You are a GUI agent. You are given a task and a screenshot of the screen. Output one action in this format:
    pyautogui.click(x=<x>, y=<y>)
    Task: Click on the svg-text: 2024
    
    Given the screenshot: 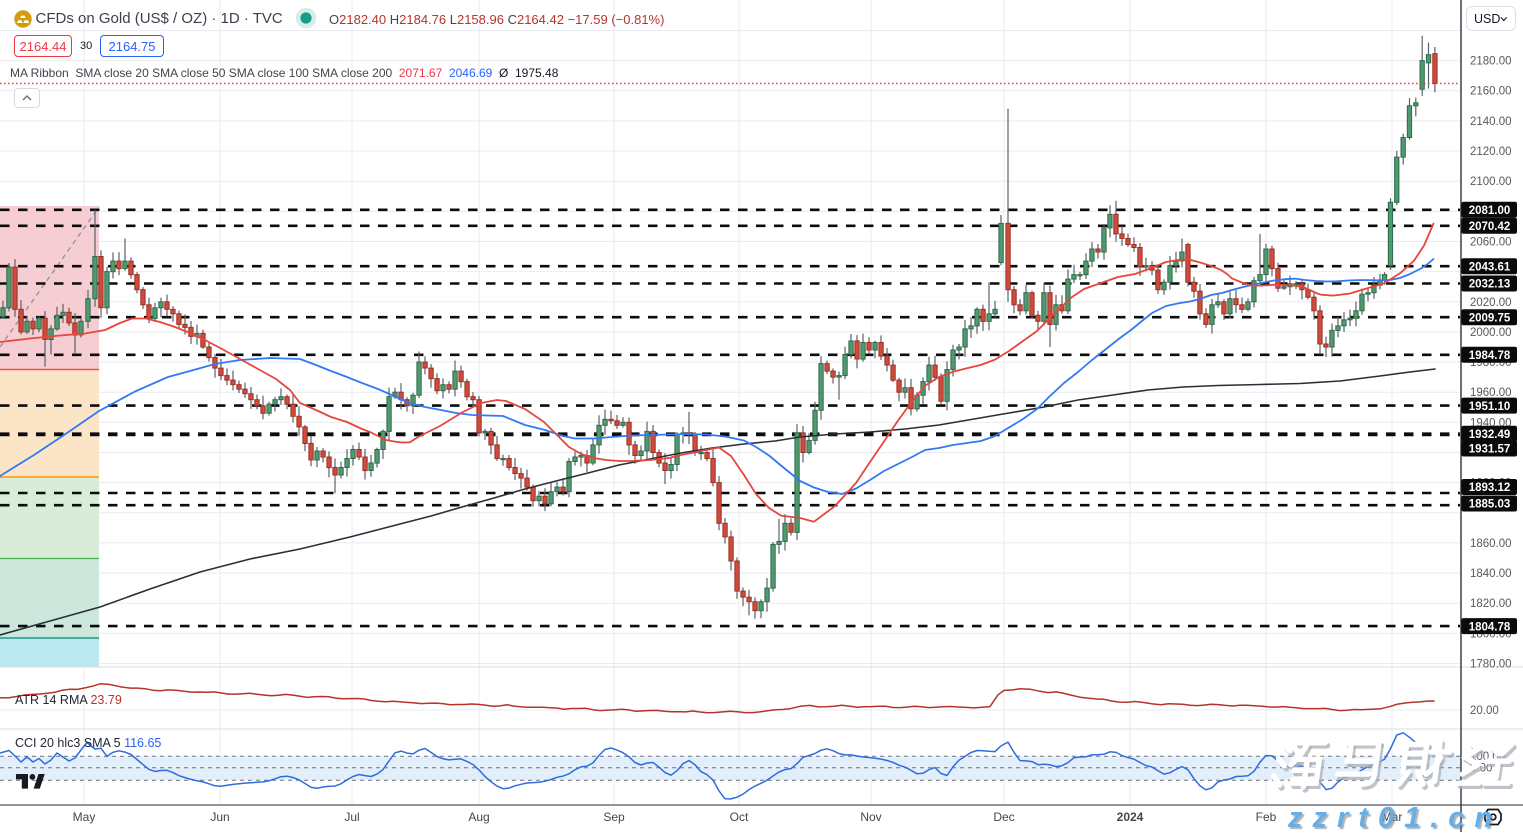 What is the action you would take?
    pyautogui.click(x=1130, y=817)
    